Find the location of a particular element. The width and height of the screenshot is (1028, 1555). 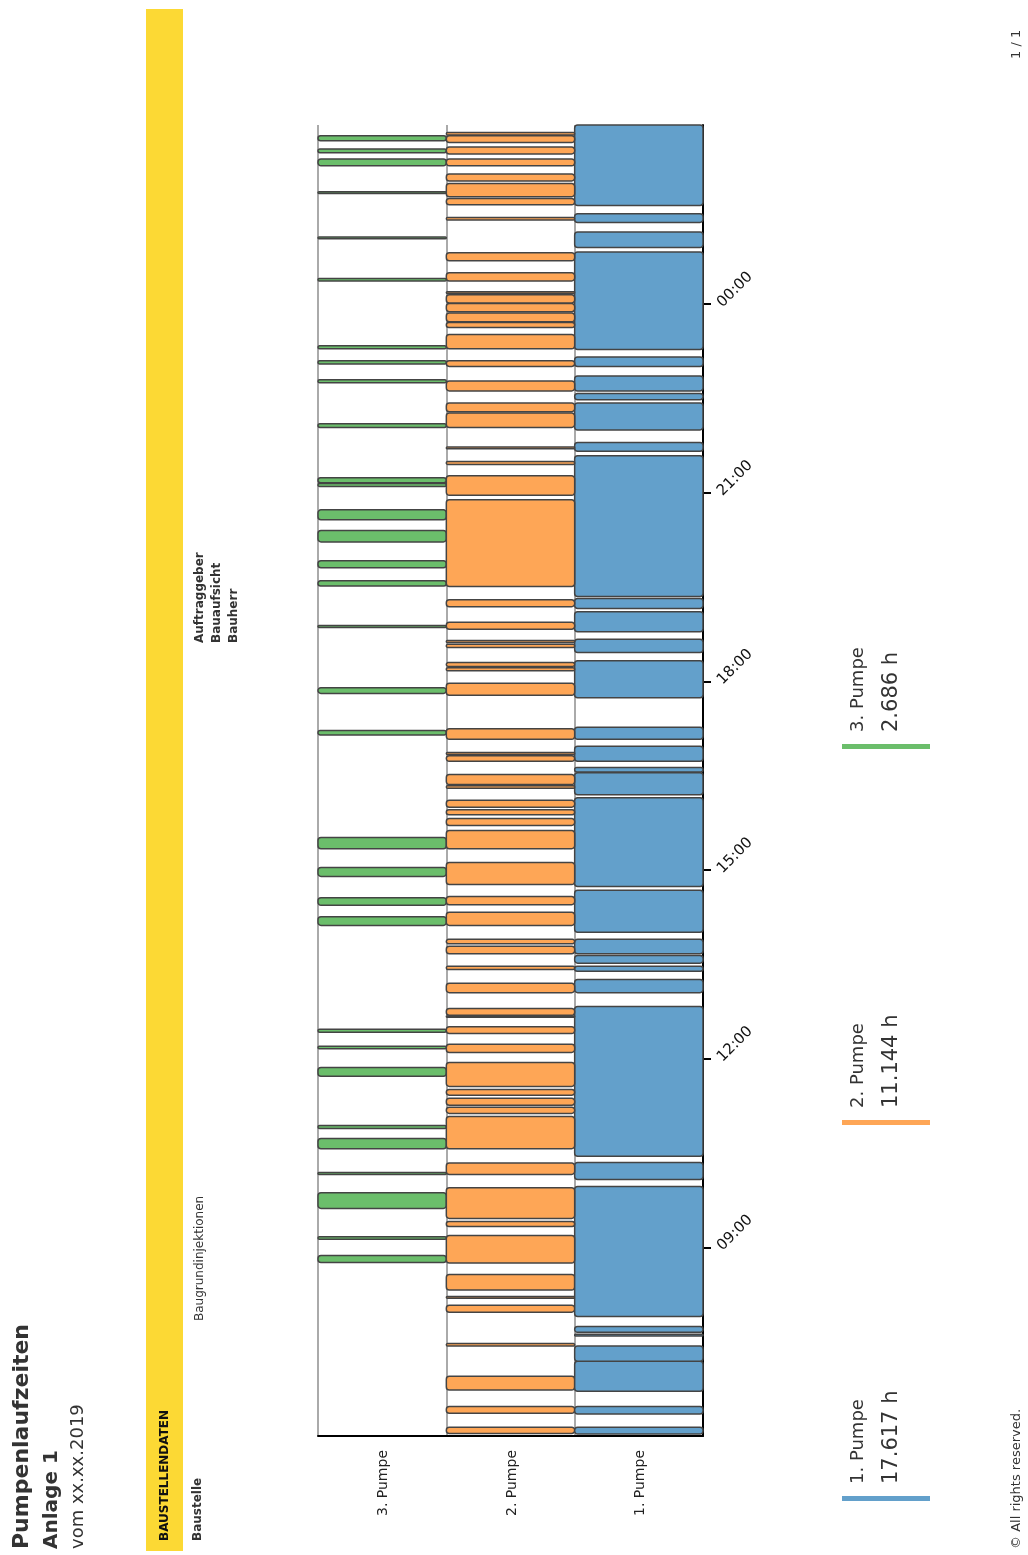

text: 1 / 1 is located at coordinates (1015, 44).